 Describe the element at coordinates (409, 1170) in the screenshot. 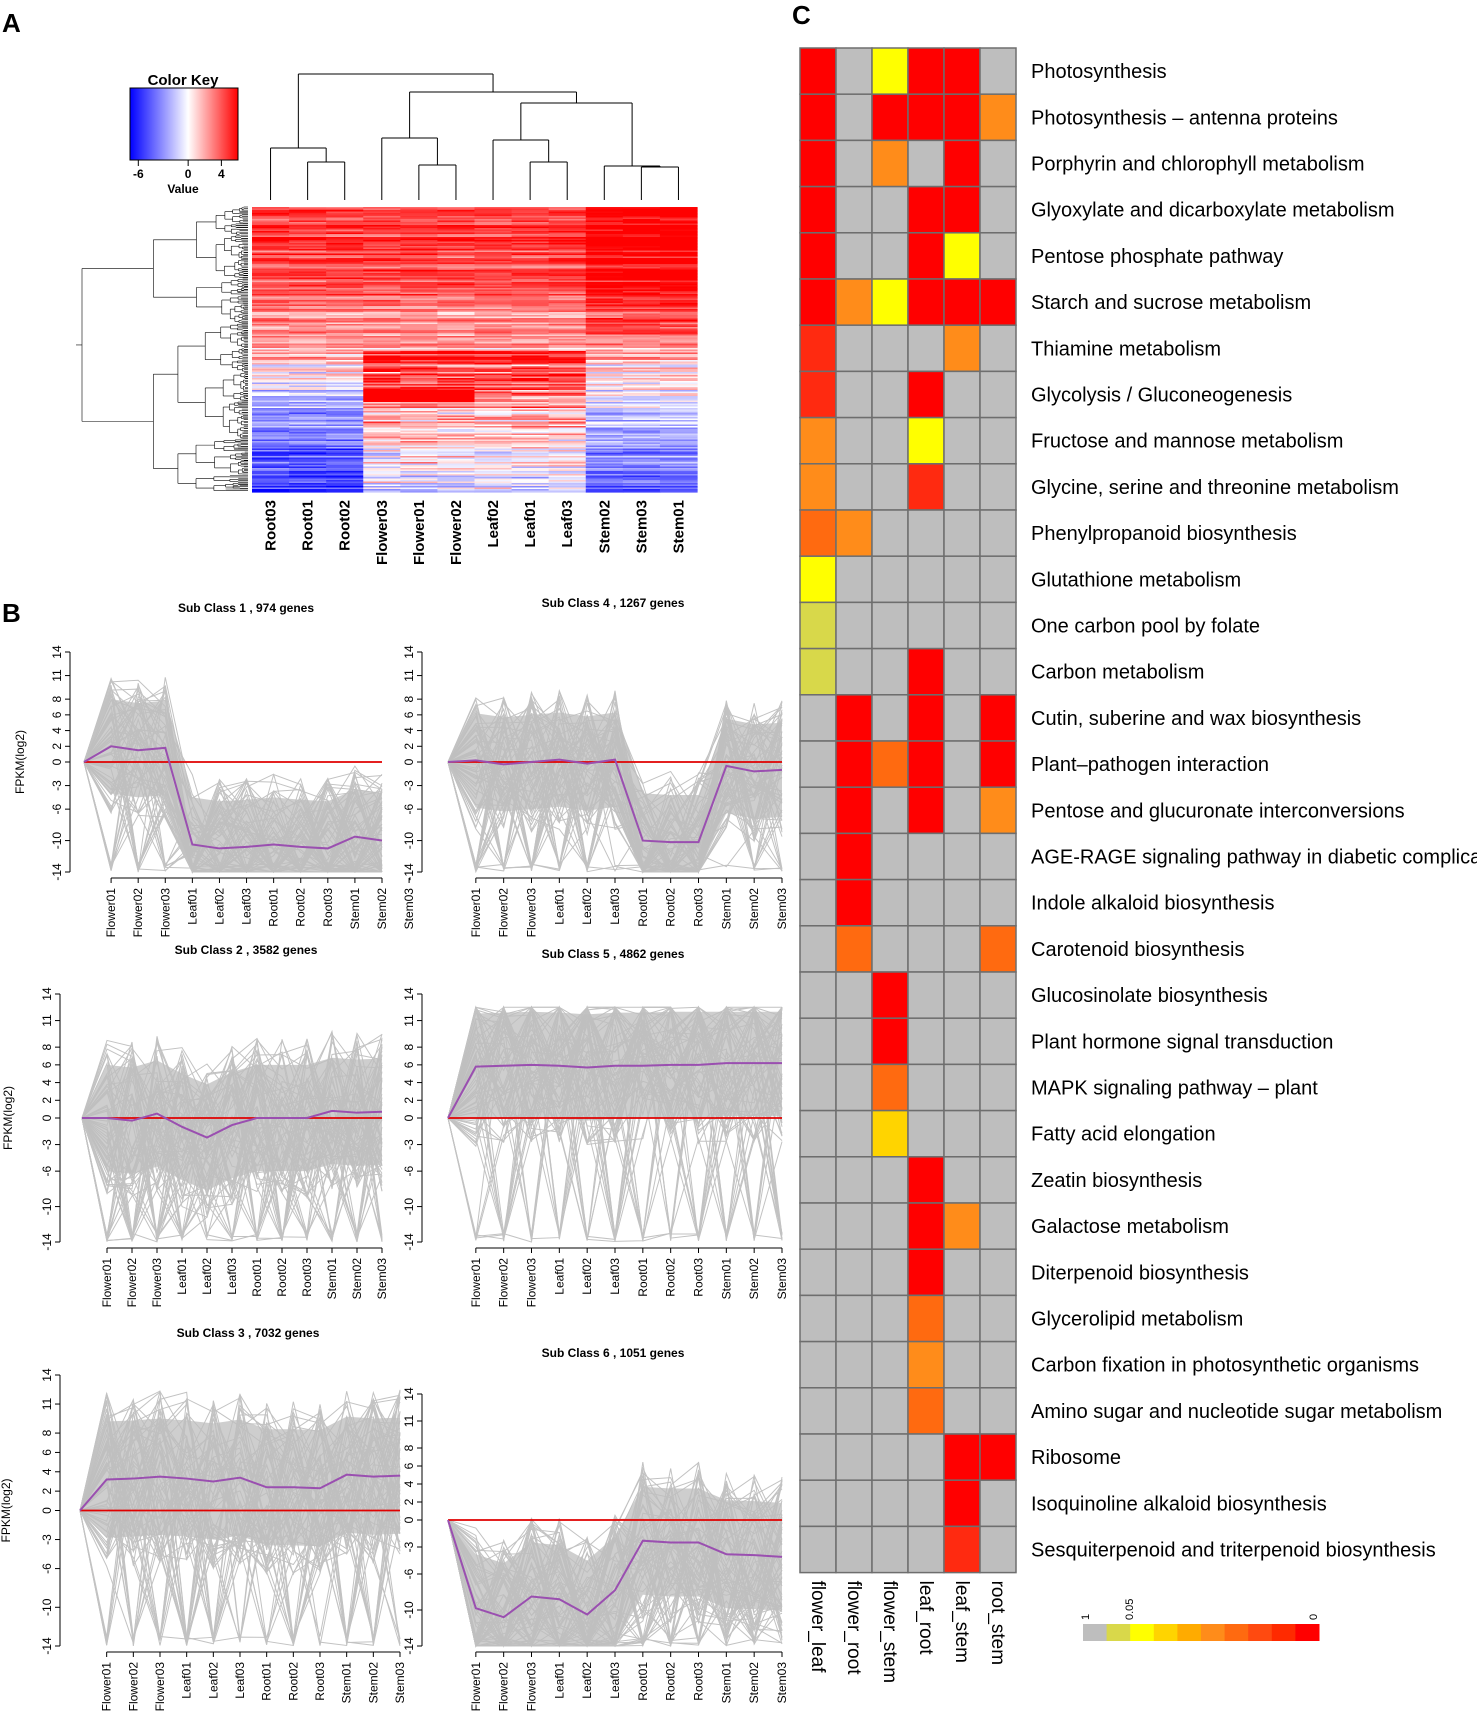

I see `y-tick-label: -6` at that location.